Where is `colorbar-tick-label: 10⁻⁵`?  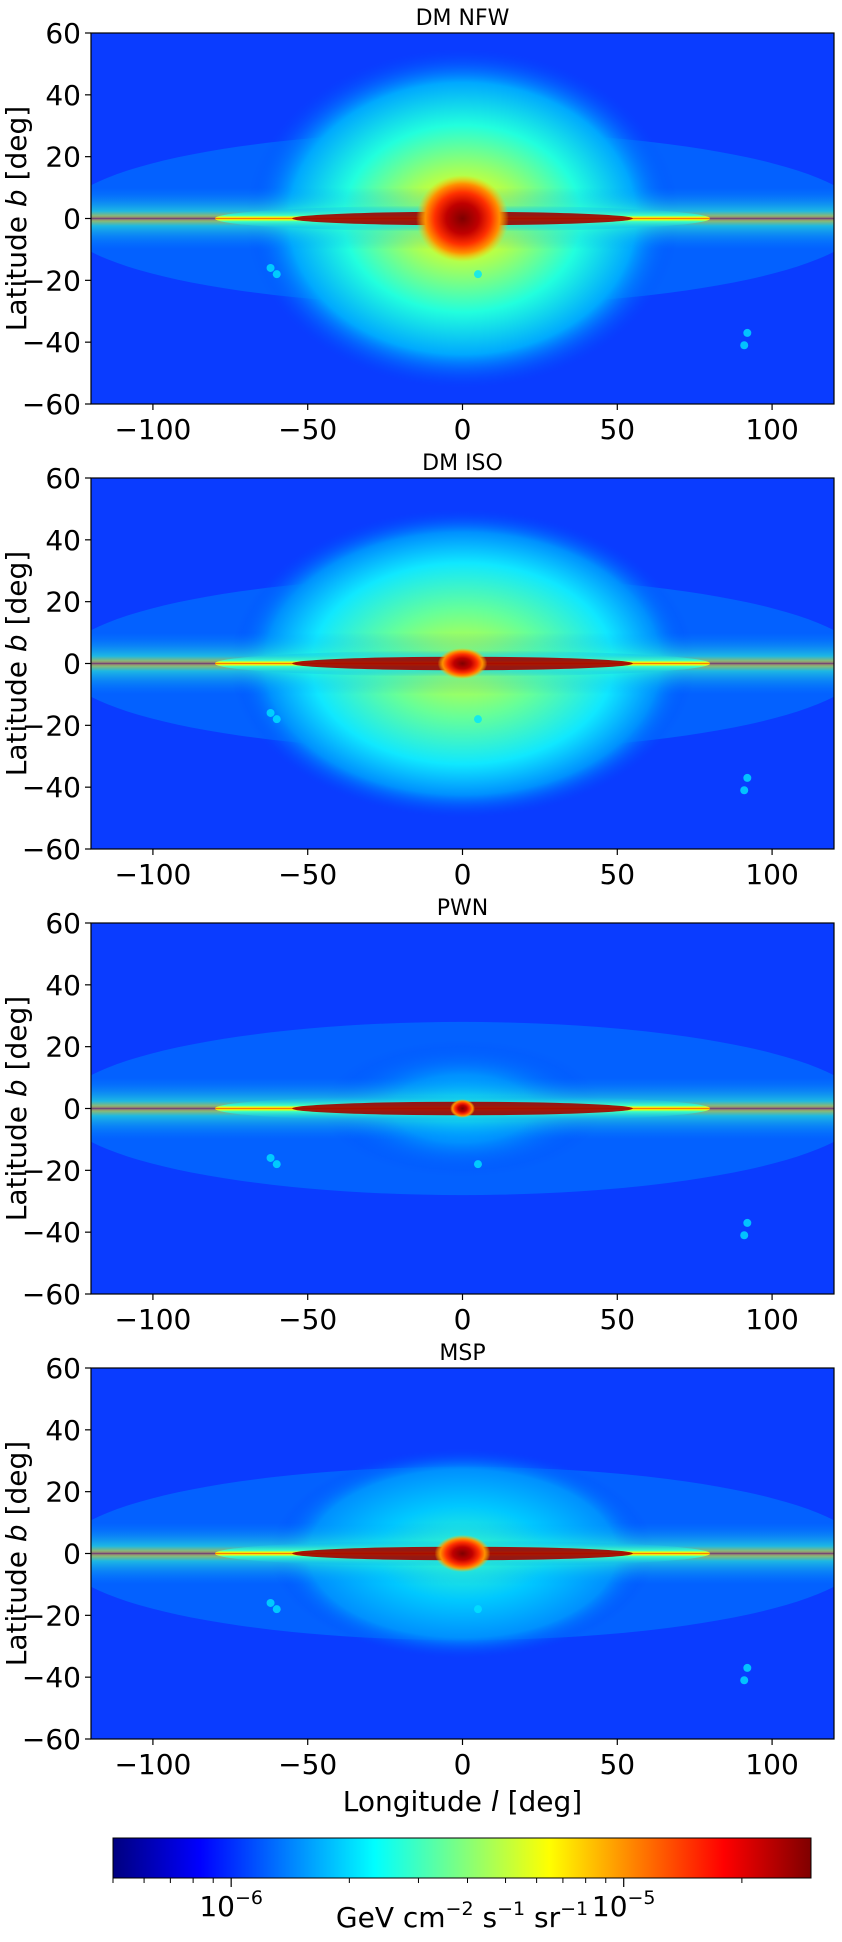 colorbar-tick-label: 10⁻⁵ is located at coordinates (624, 1905).